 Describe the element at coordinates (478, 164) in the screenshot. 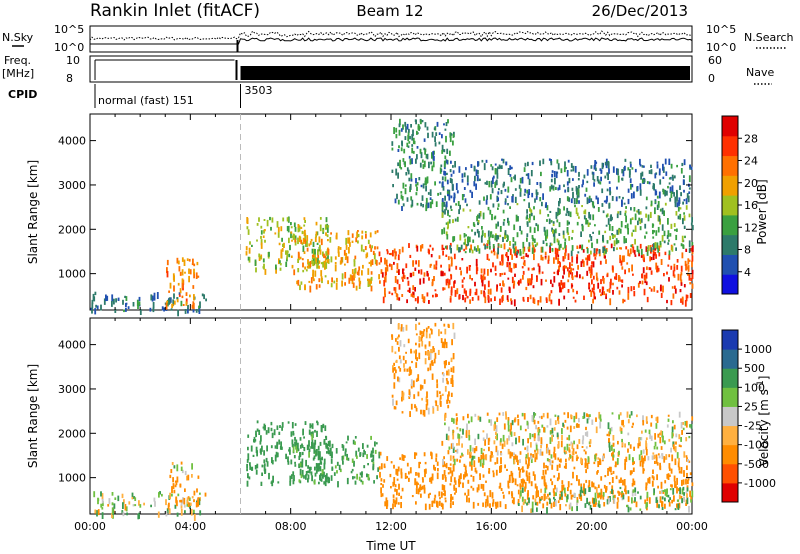

I see `power-cell-2050` at that location.